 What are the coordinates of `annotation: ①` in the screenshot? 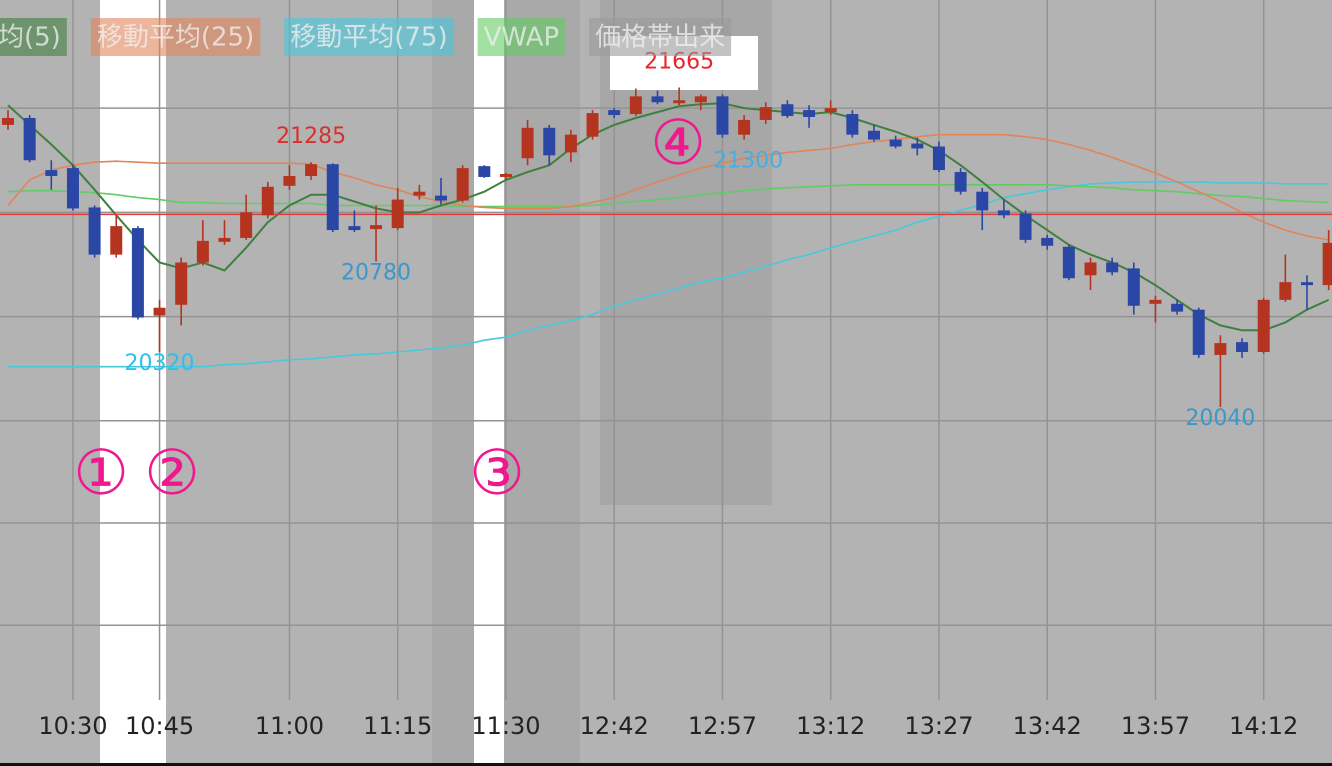 It's located at (101, 472).